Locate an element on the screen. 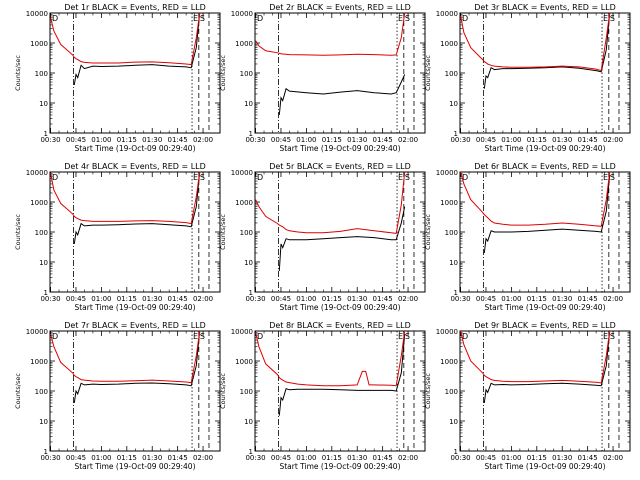 Image resolution: width=640 pixels, height=480 pixels. panel-title: Det 6r BLACK = Events, RED = LLD is located at coordinates (545, 166).